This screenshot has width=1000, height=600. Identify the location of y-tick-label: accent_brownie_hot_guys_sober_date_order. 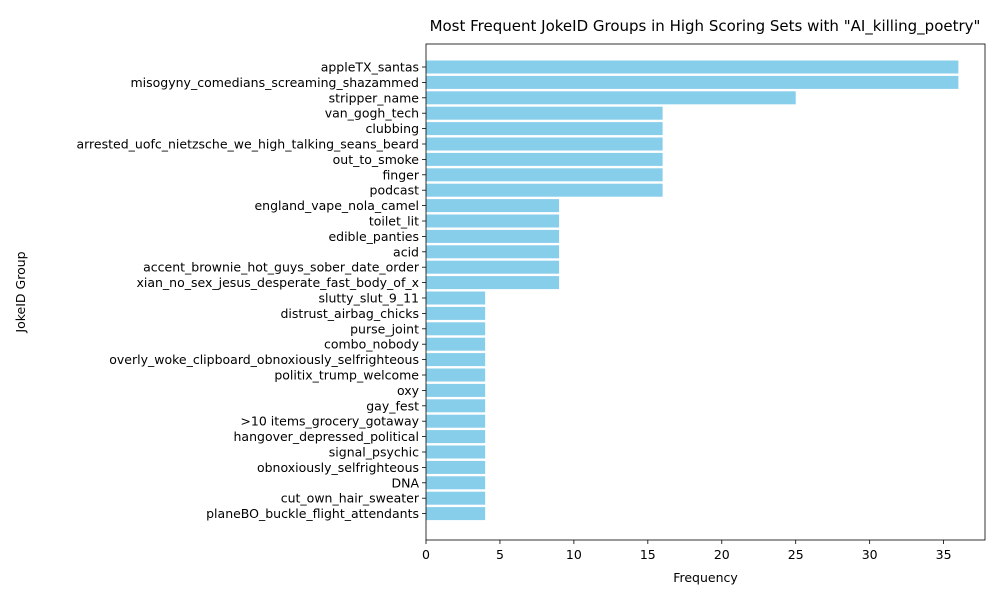
(281, 267).